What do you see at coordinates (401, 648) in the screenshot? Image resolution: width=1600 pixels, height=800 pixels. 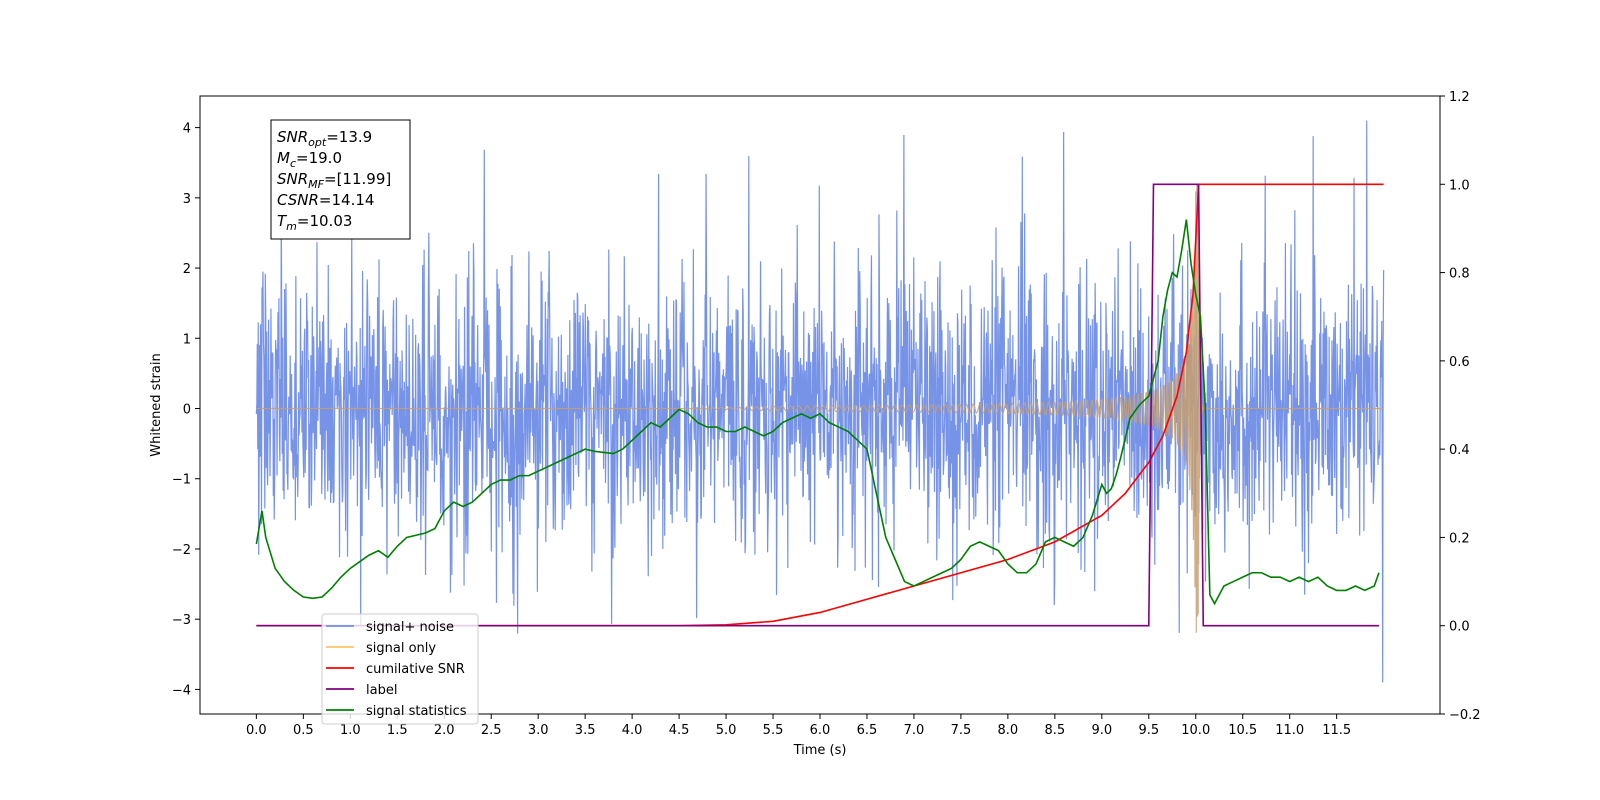 I see `legend-label: signal only` at bounding box center [401, 648].